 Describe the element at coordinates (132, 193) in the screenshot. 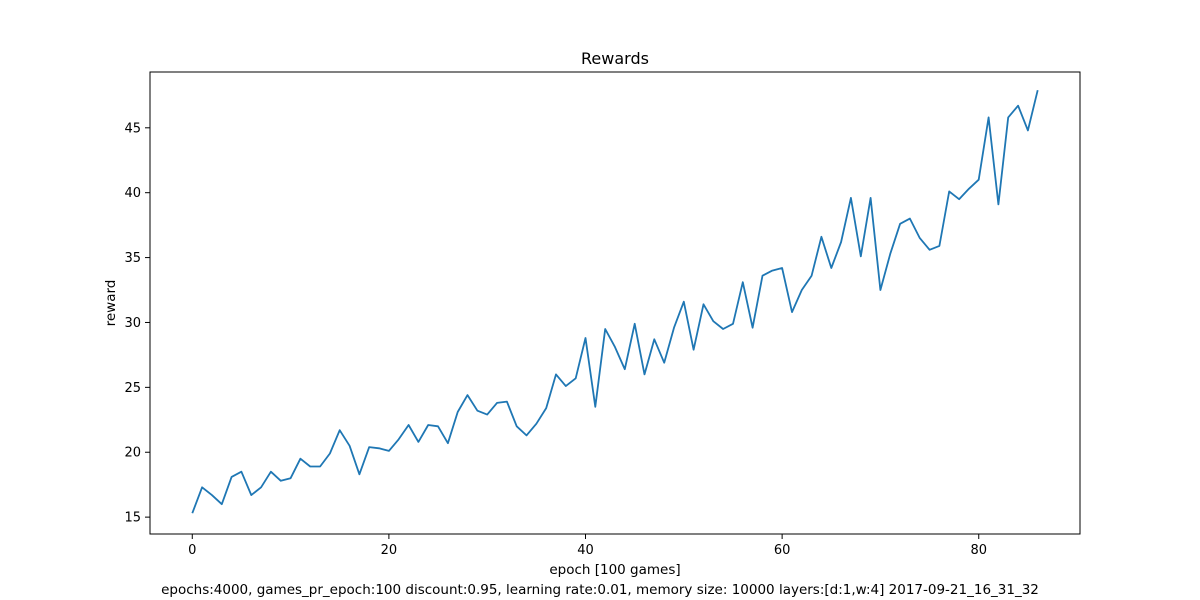

I see `y-tick-label: 40` at that location.